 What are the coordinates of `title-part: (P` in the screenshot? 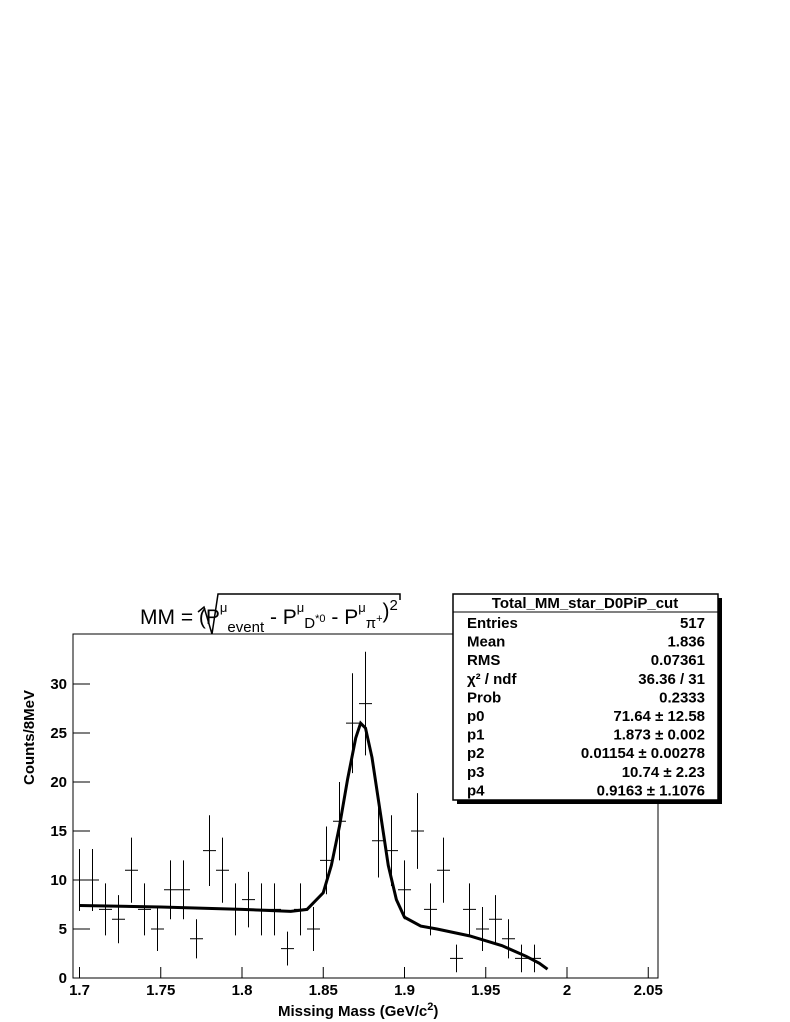 It's located at (209, 617).